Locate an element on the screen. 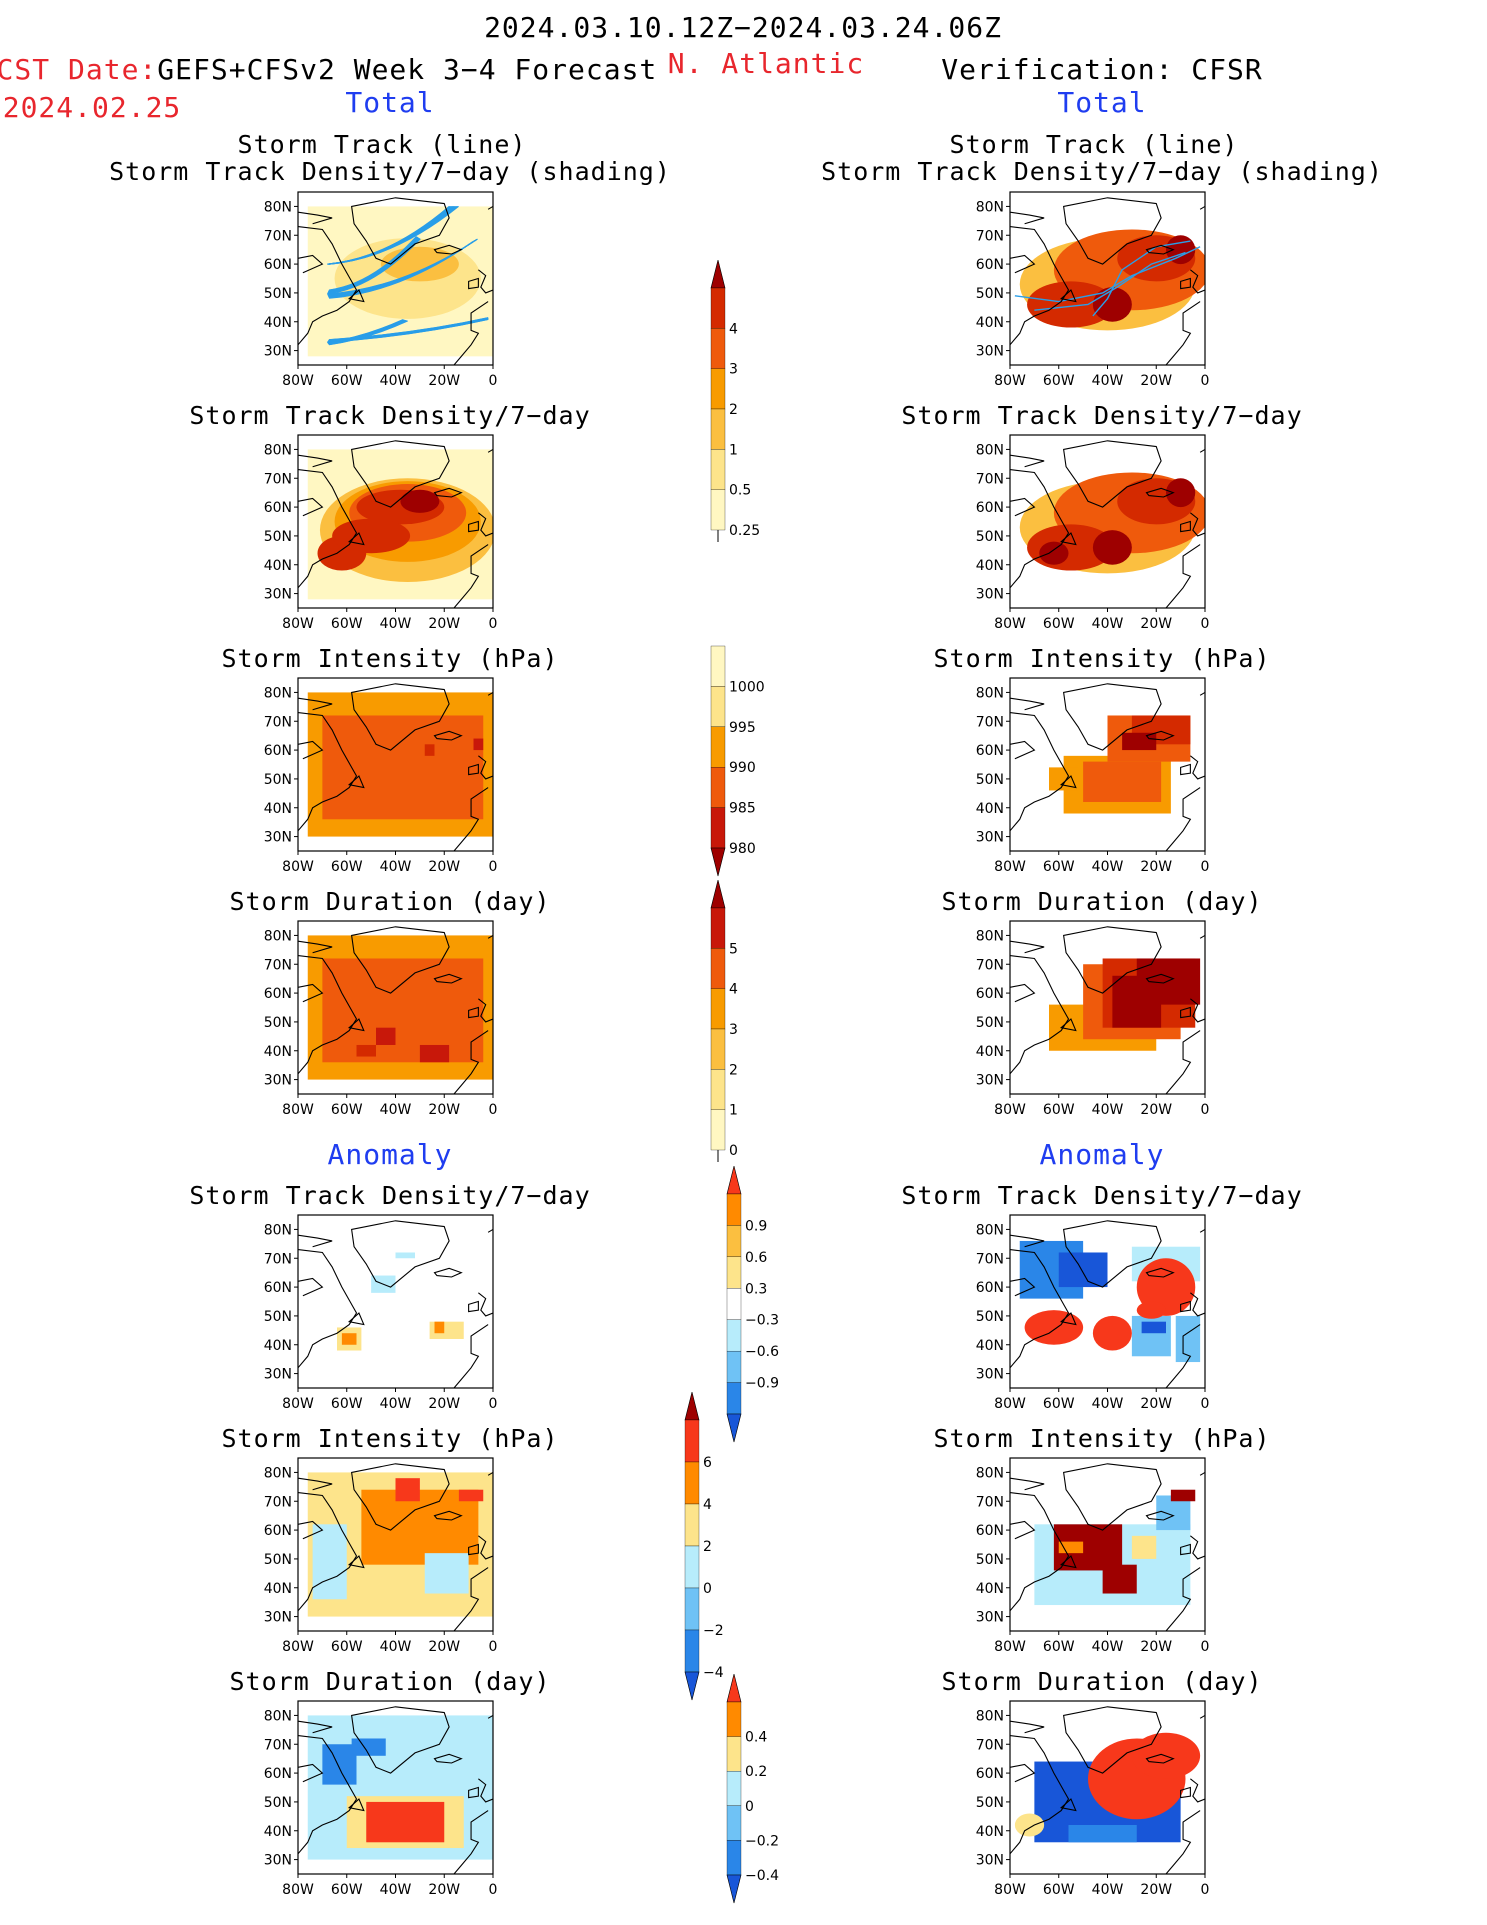 Image resolution: width=1487 pixels, height=1925 pixels. region-label: N. Atlantic is located at coordinates (766, 63).